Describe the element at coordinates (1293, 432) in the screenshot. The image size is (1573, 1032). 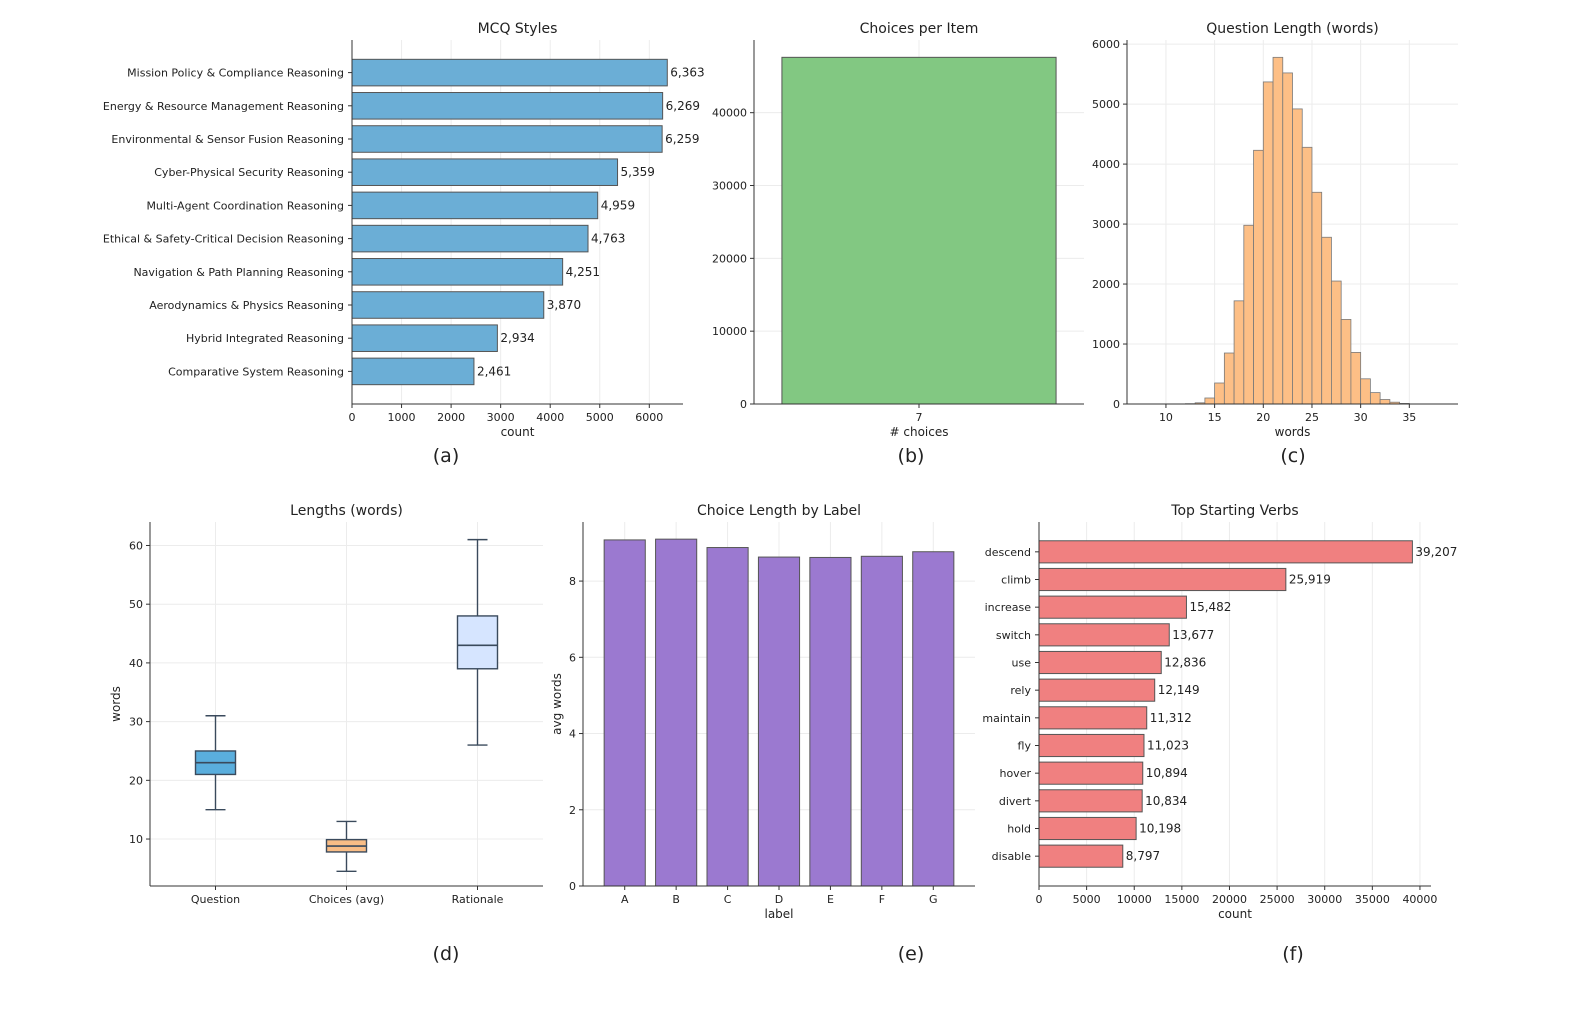
I see `panel-c-x-axis-label: words` at that location.